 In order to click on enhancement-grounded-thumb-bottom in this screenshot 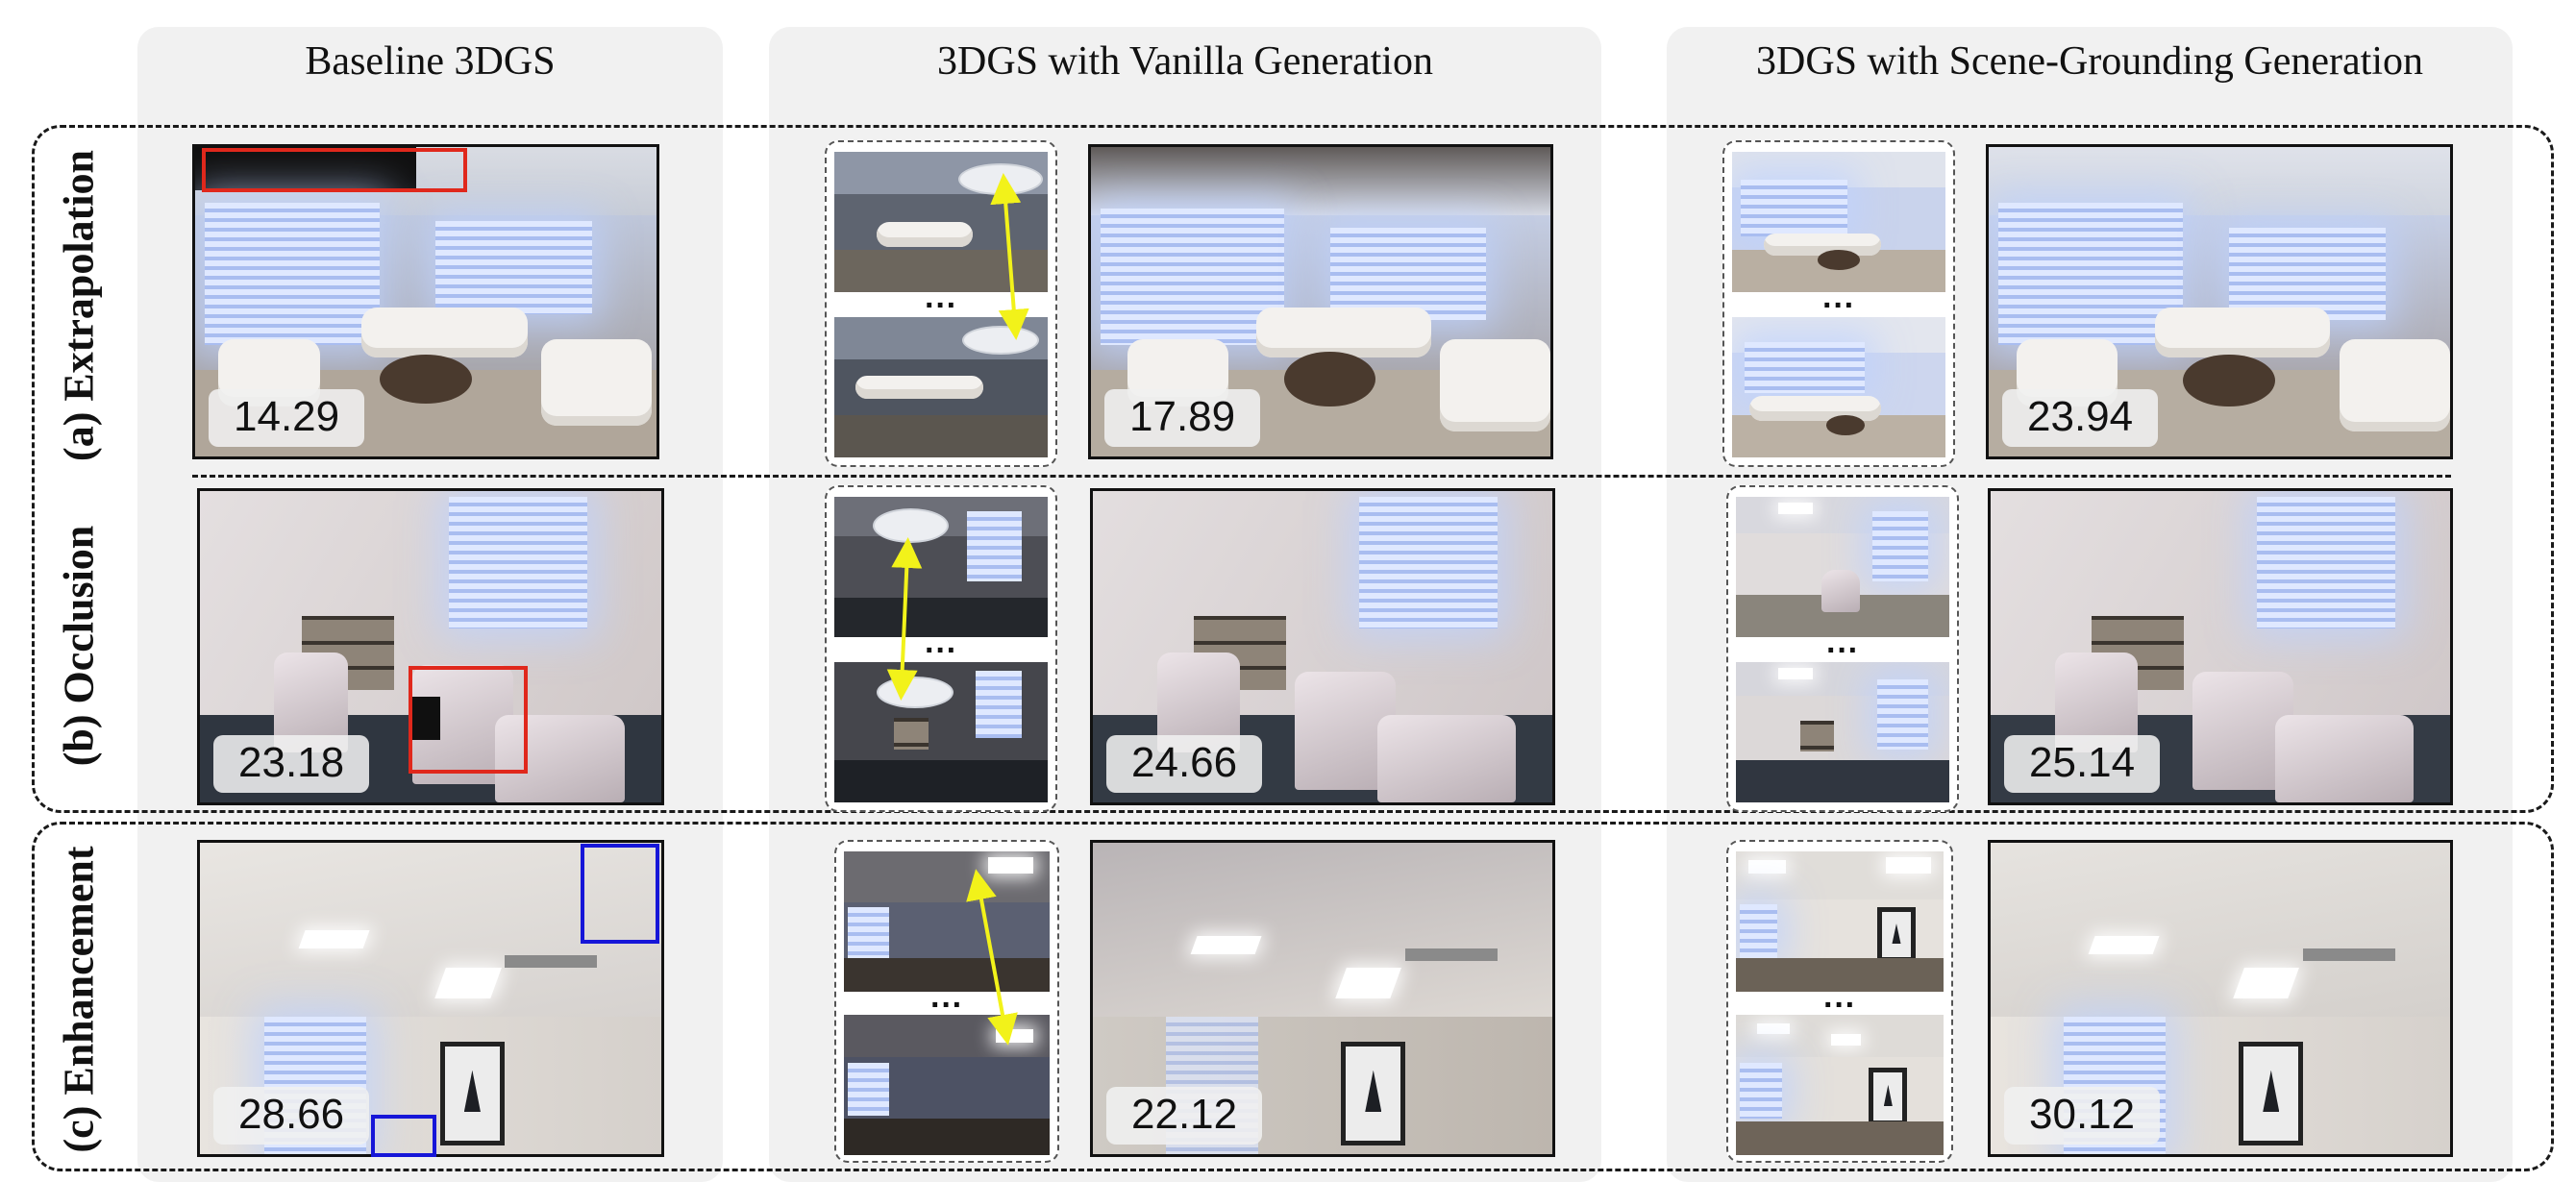, I will do `click(1840, 1085)`.